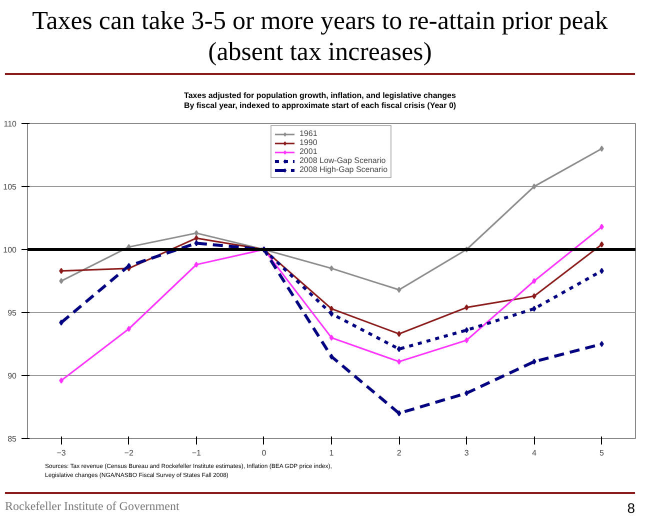 The width and height of the screenshot is (657, 525). Describe the element at coordinates (308, 143) in the screenshot. I see `legend-label: 1990` at that location.